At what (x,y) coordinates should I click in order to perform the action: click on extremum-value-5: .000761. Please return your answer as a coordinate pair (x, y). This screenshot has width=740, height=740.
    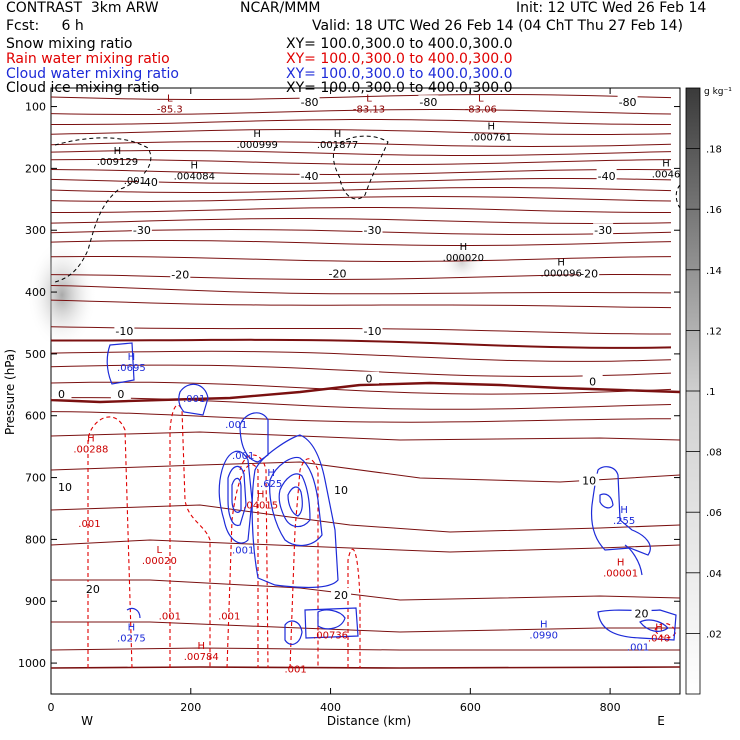
    Looking at the image, I should click on (491, 137).